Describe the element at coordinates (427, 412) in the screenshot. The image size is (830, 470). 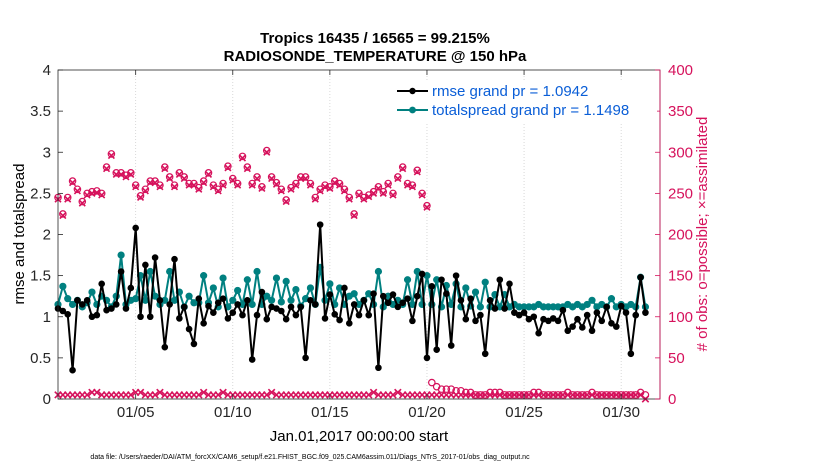
I see `x-tick-label: 01/20` at that location.